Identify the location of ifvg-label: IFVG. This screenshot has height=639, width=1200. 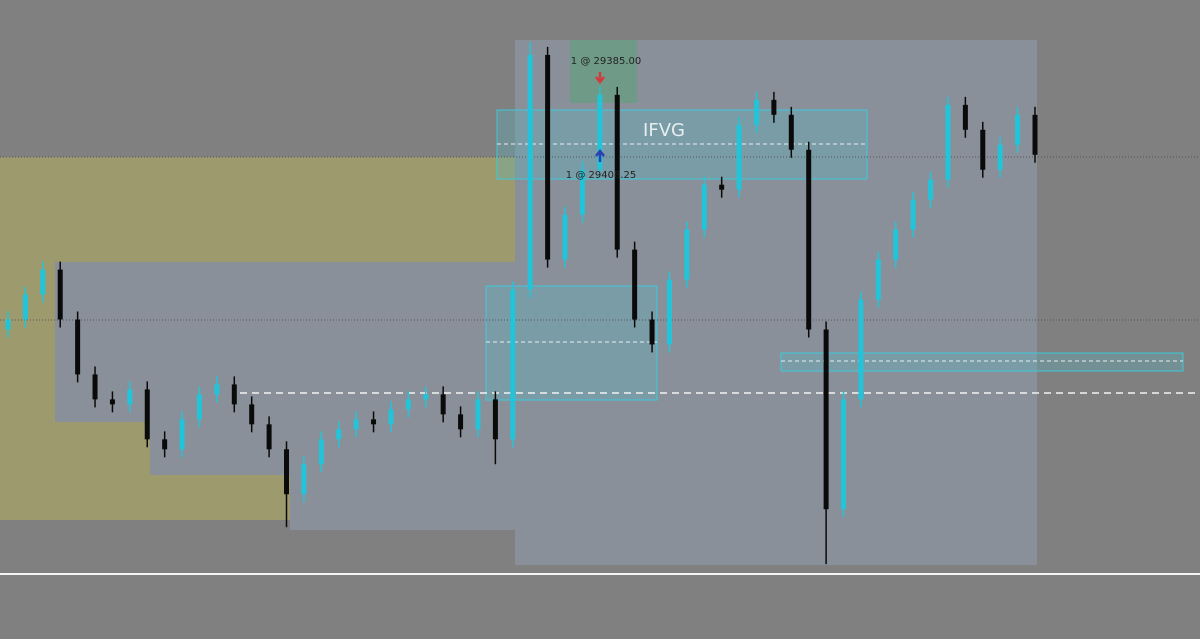
(664, 130).